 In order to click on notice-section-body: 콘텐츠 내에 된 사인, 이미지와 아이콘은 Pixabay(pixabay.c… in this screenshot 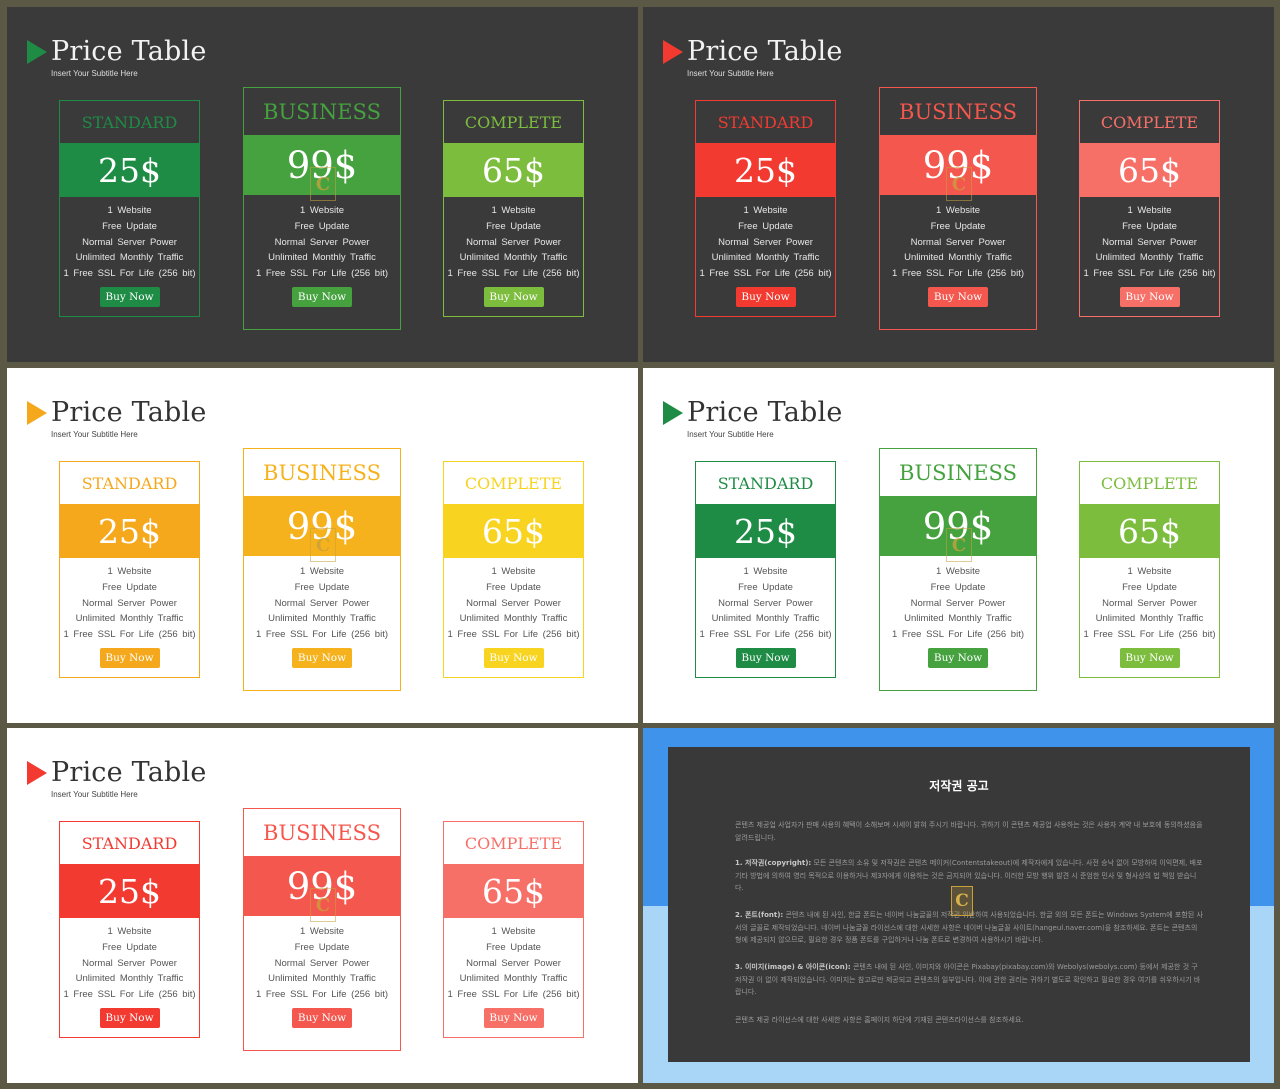, I will do `click(968, 979)`.